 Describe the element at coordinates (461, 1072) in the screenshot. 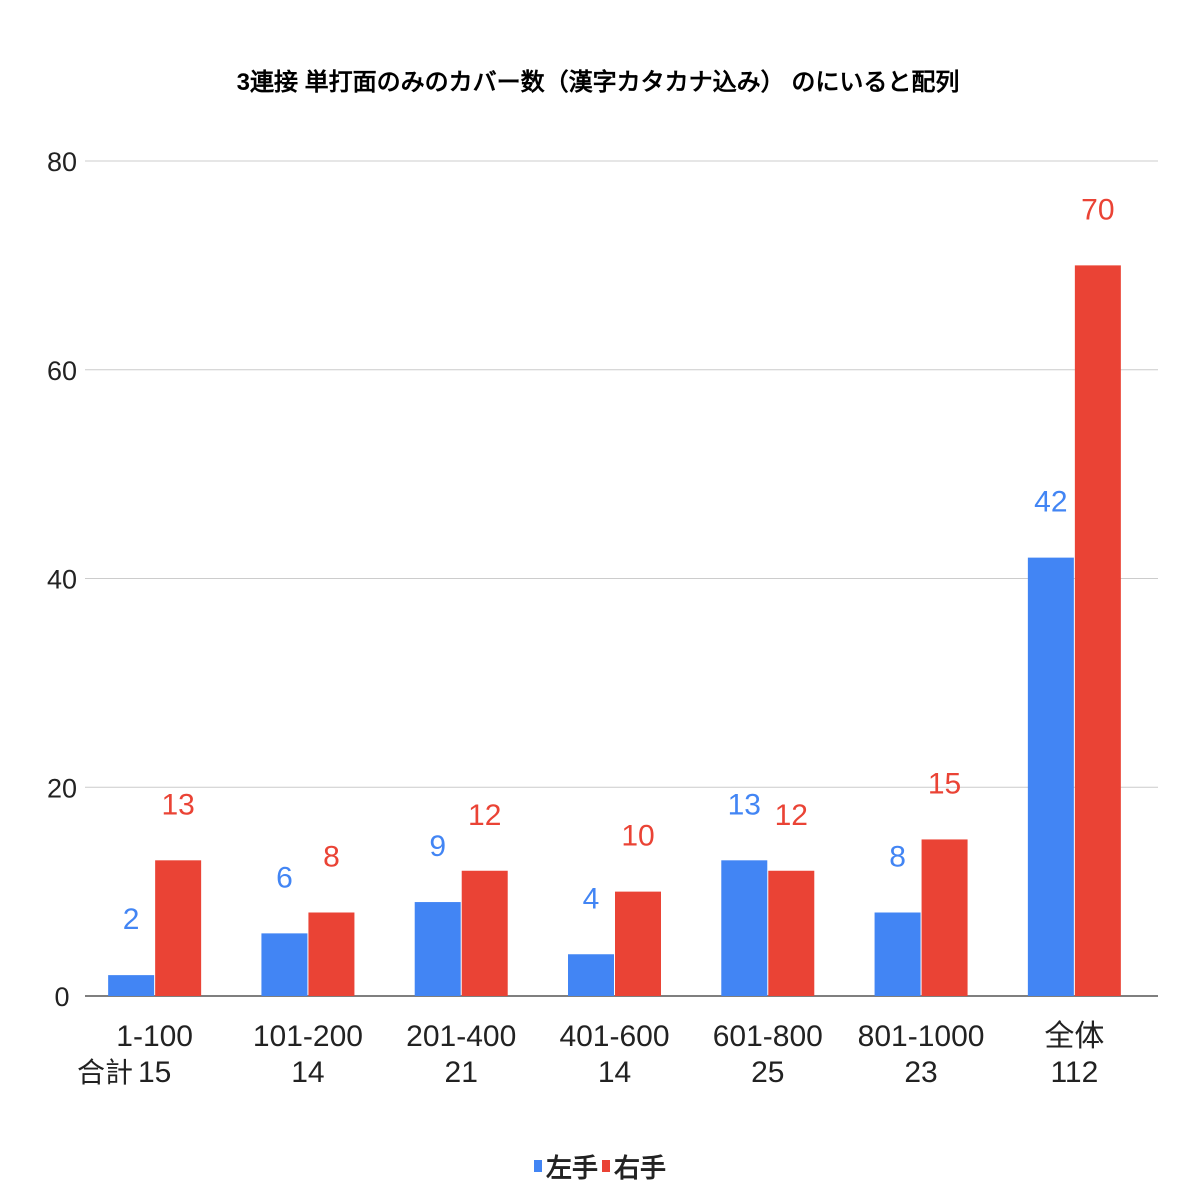

I see `total-label: 21` at that location.